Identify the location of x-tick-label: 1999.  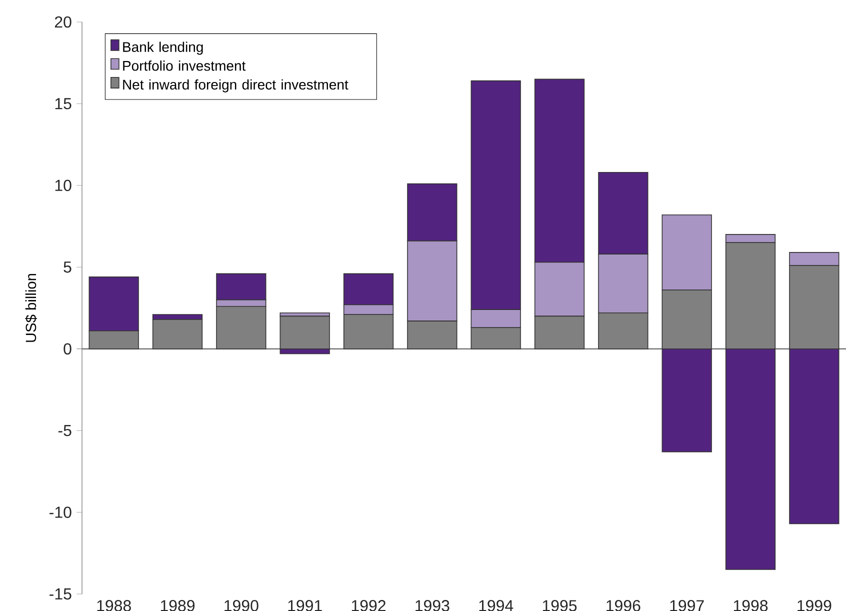
(815, 605).